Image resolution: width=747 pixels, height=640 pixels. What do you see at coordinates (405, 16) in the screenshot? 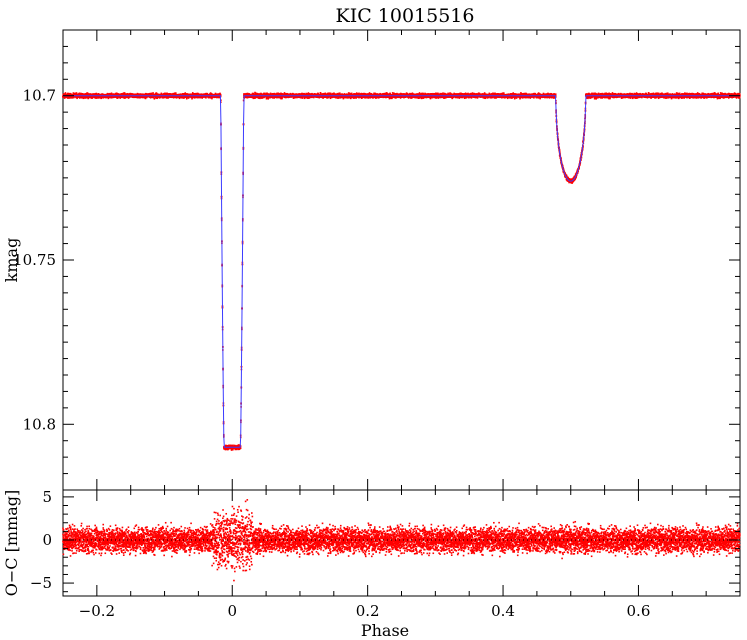
I see `chart-title: KIC 10015516` at bounding box center [405, 16].